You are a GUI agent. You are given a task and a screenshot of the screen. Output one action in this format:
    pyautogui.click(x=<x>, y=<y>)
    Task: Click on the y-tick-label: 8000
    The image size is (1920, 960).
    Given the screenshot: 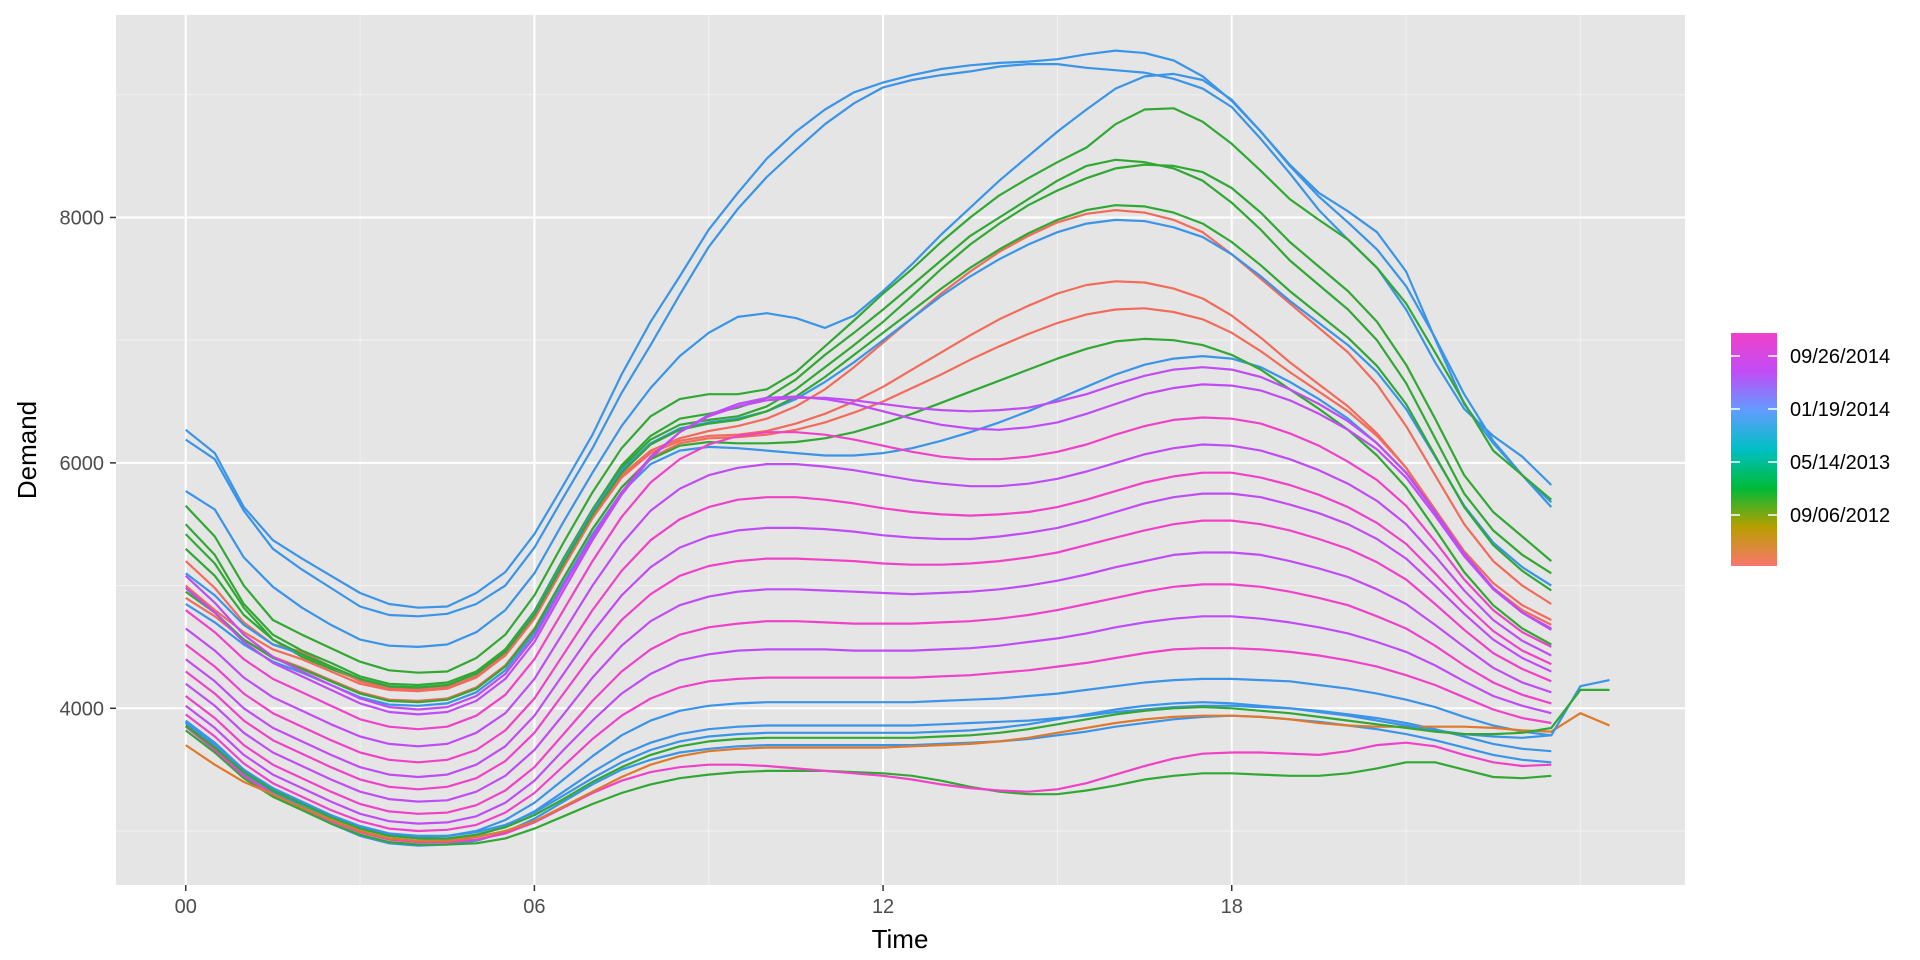 What is the action you would take?
    pyautogui.click(x=82, y=218)
    